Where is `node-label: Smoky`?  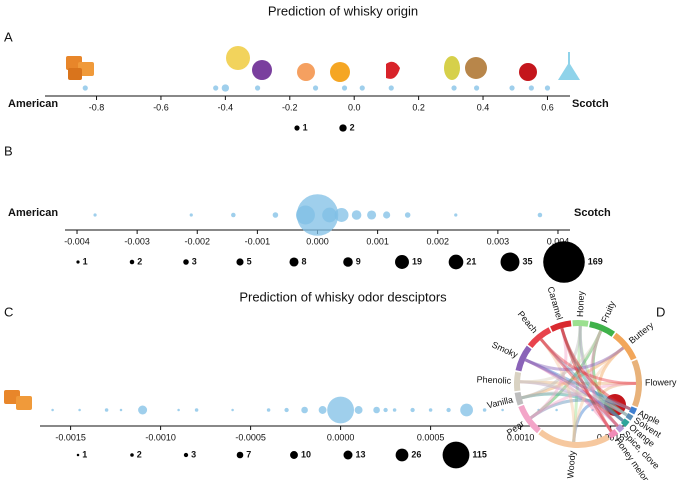
node-label: Smoky is located at coordinates (505, 349).